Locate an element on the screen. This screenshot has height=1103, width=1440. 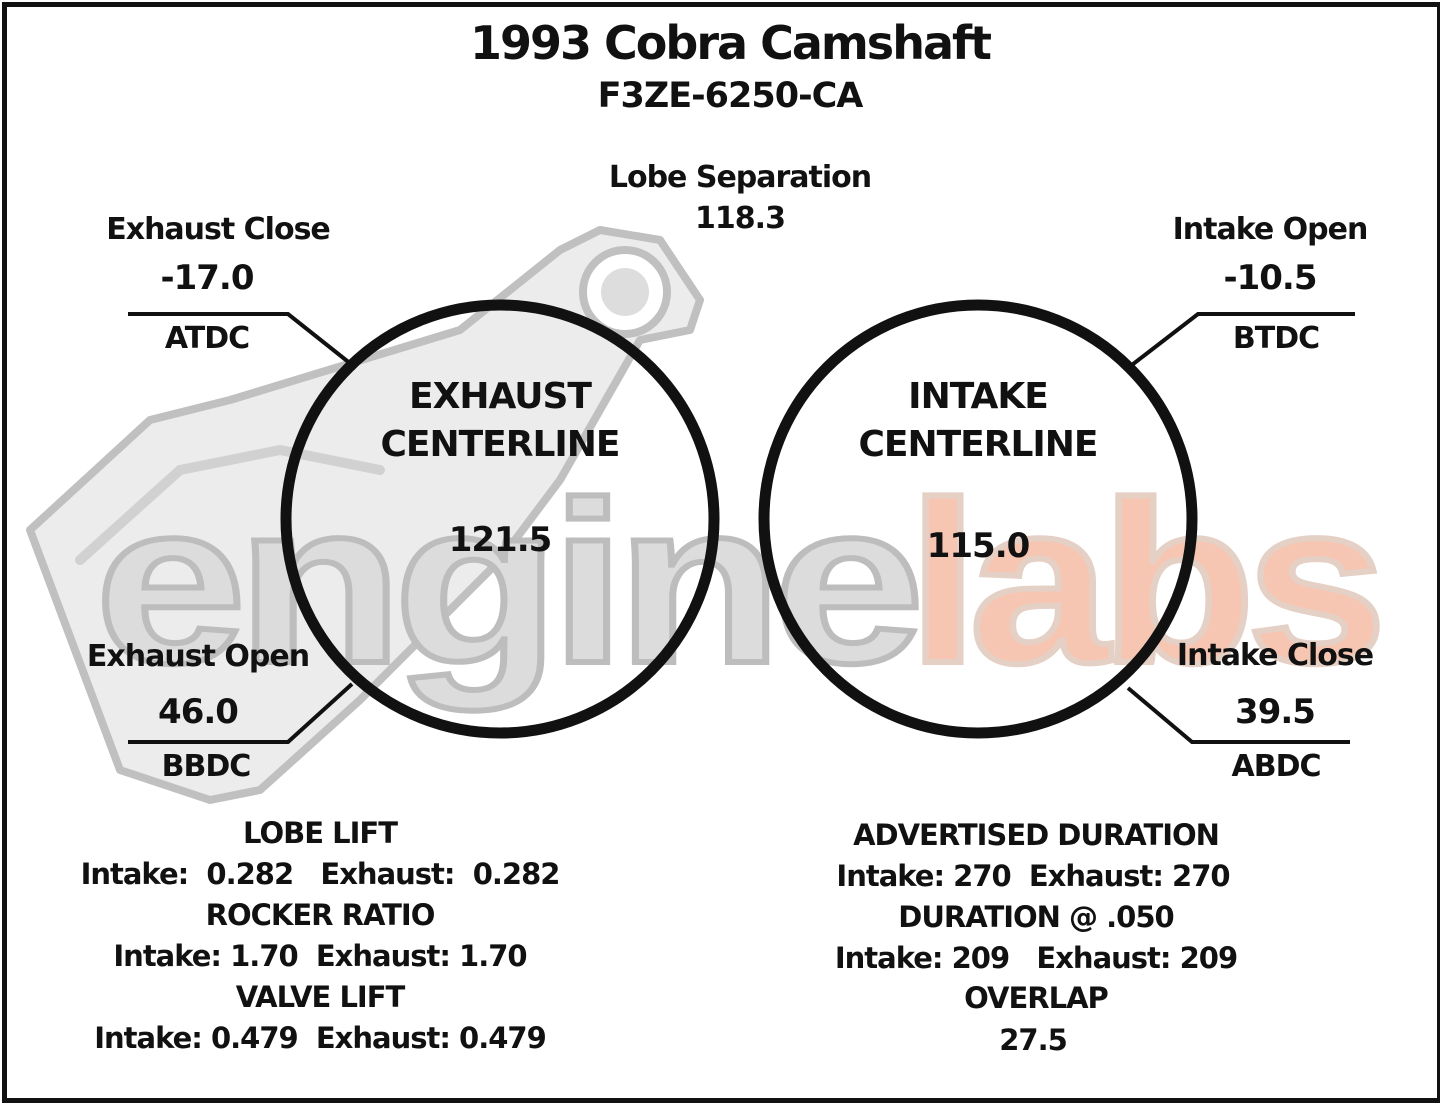
exhaust-centerline-value: 121.5 is located at coordinates (500, 540).